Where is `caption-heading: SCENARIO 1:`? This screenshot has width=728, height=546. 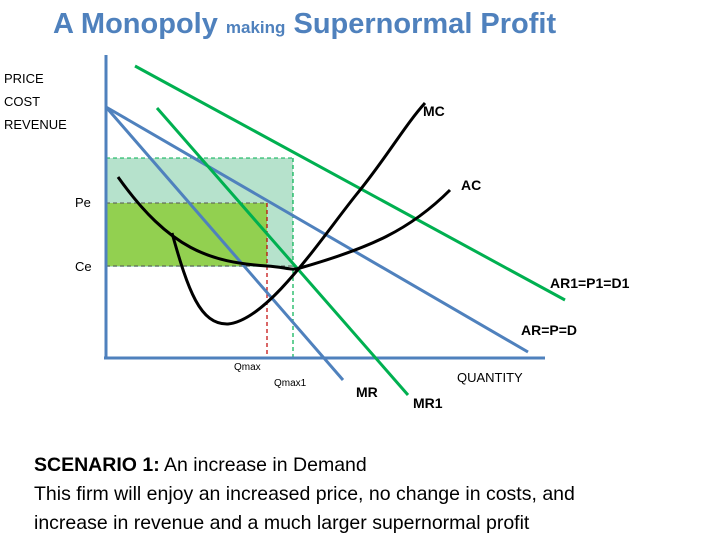 caption-heading: SCENARIO 1: is located at coordinates (97, 465).